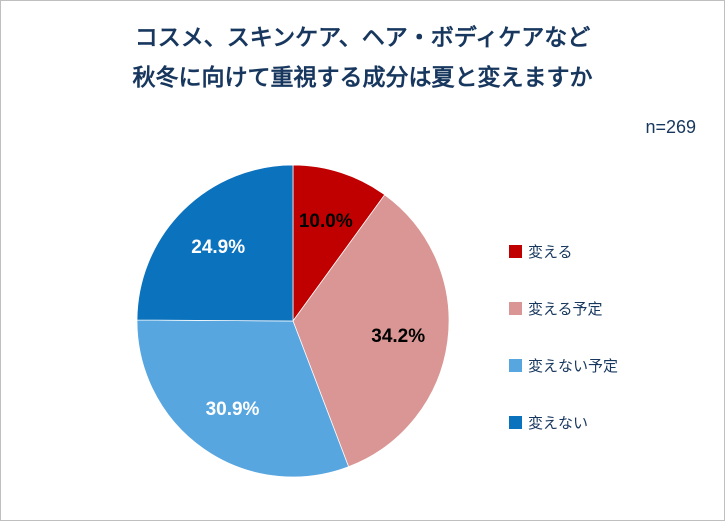 This screenshot has width=725, height=521. I want to click on slice-label-3: 24.9%, so click(218, 247).